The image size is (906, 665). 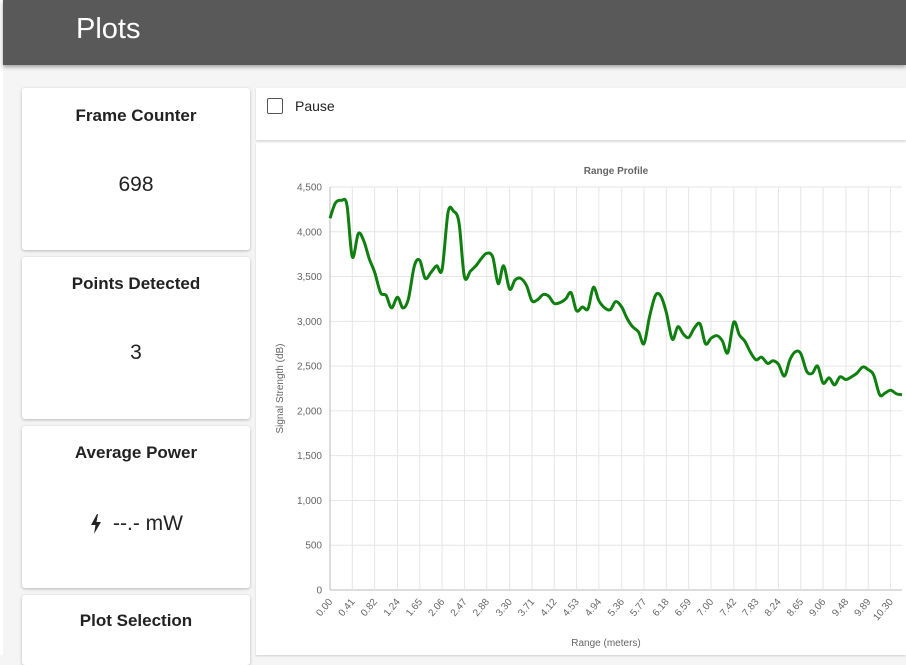 What do you see at coordinates (773, 608) in the screenshot?
I see `x-tick-label: 8.24` at bounding box center [773, 608].